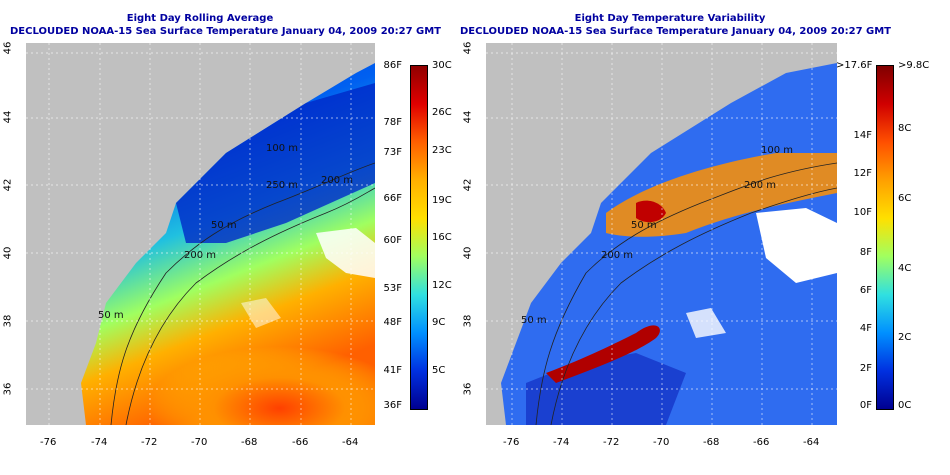 The height and width of the screenshot is (475, 950). I want to click on right-f-tick: 10F, so click(862, 212).